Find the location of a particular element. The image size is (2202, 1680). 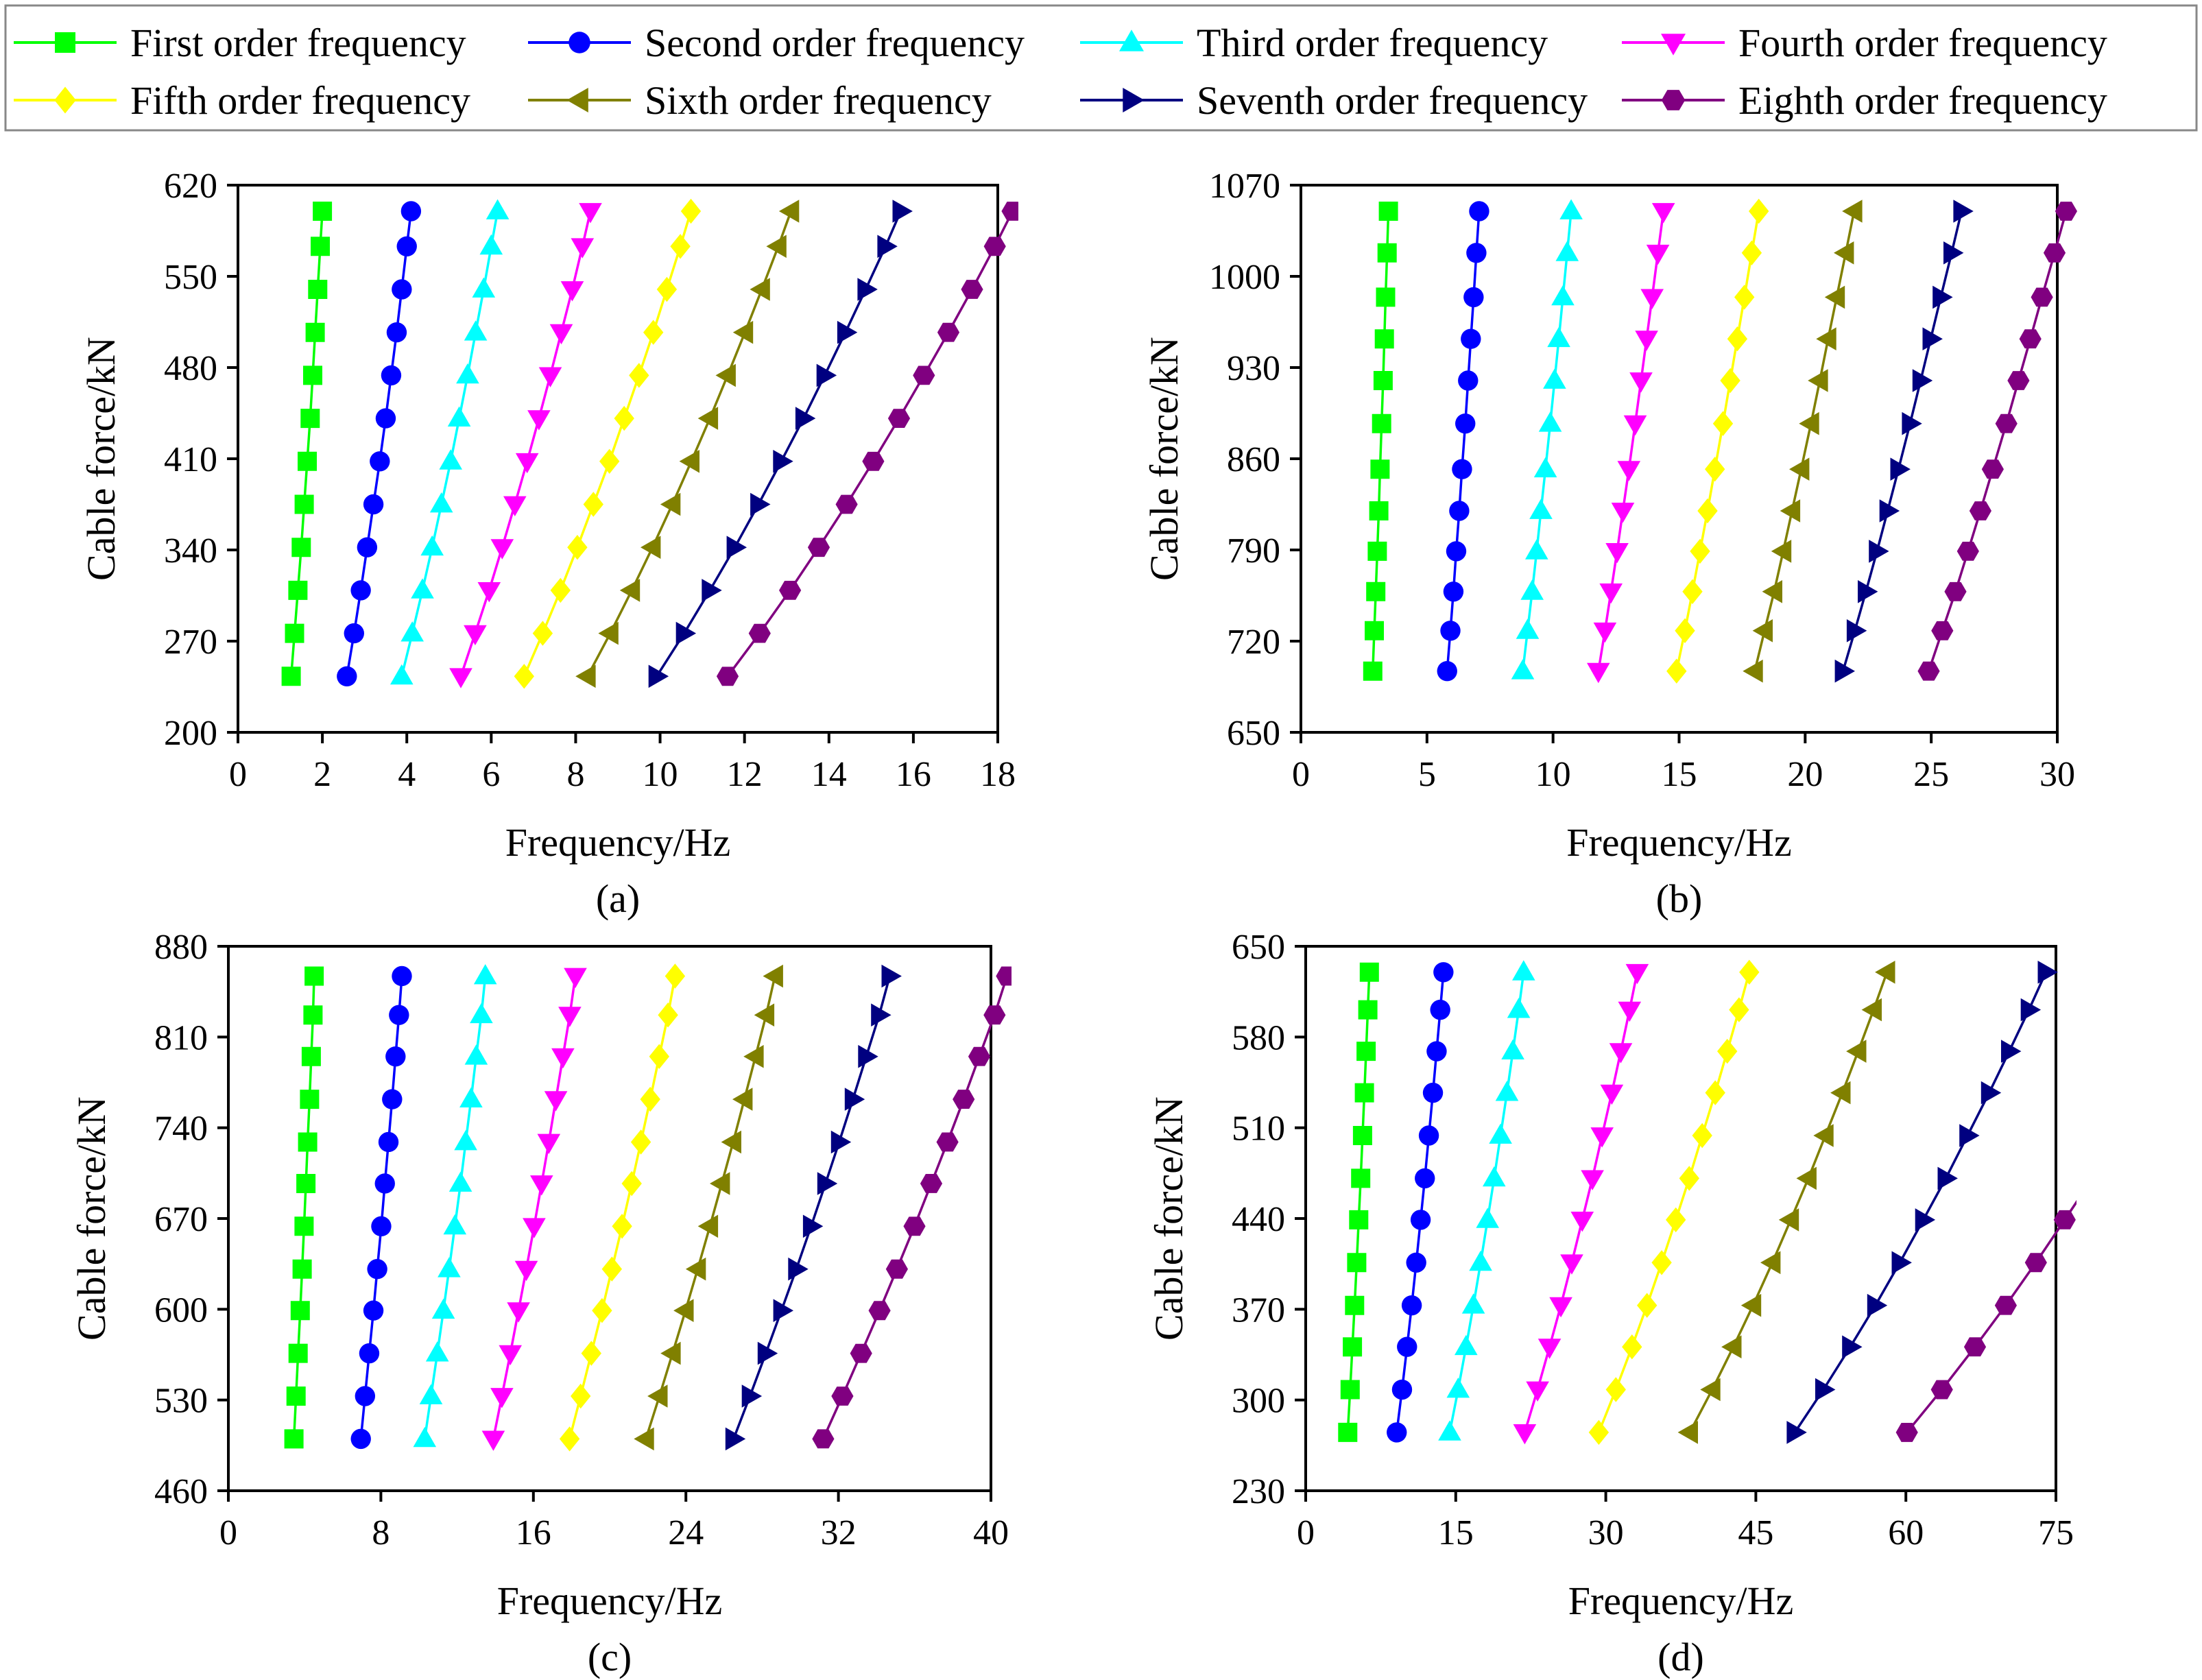

legend-label: Seventh order frequency is located at coordinates (1392, 100).